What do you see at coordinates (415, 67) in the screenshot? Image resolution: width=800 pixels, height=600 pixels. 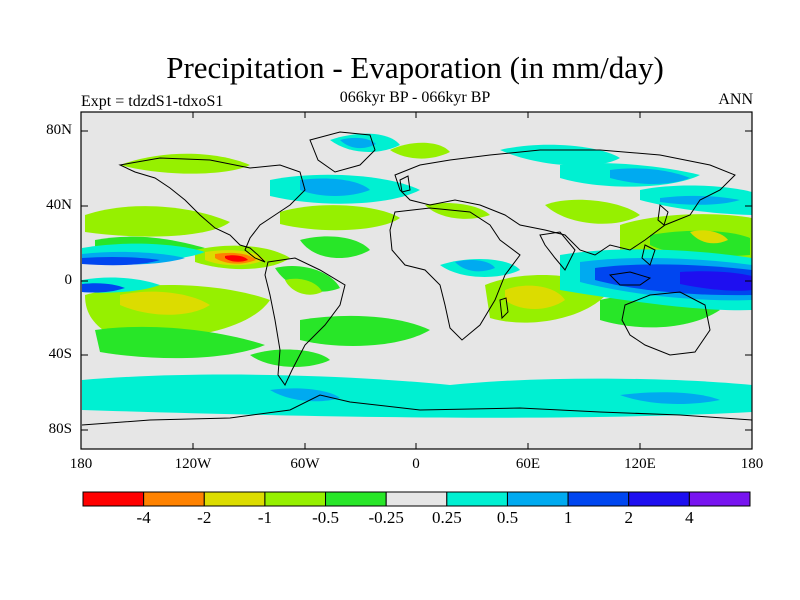 I see `page-title: Precipitation - Evaporation (in mm/day)` at bounding box center [415, 67].